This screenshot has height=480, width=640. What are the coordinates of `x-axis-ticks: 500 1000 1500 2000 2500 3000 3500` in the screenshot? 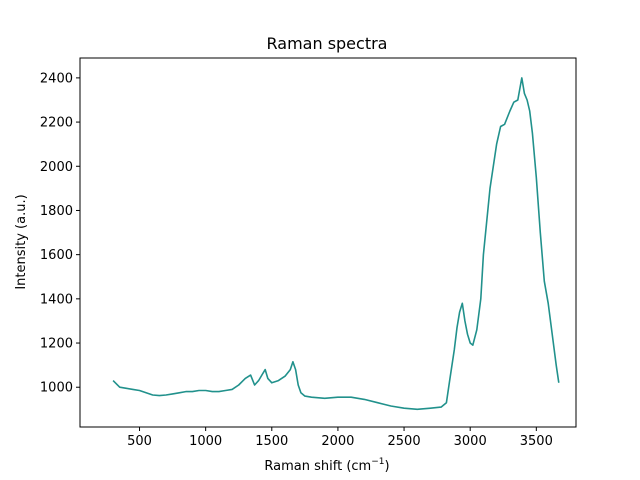 It's located at (340, 438).